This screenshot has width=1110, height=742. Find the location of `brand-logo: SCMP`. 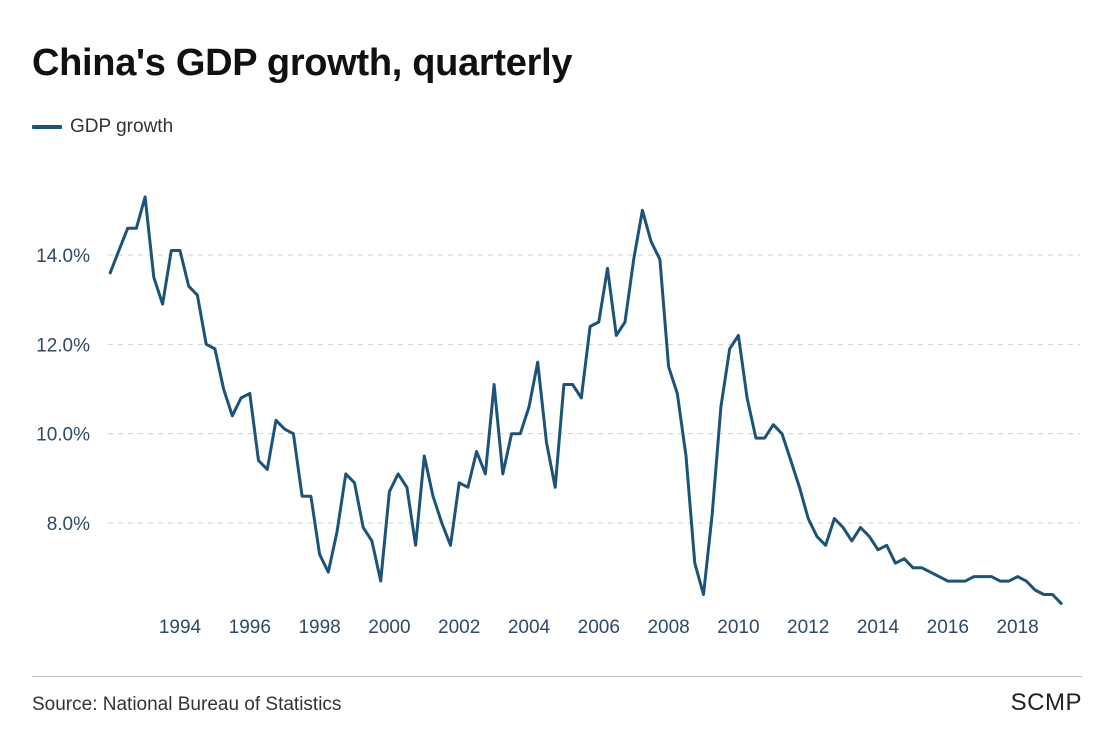

brand-logo: SCMP is located at coordinates (1046, 702).